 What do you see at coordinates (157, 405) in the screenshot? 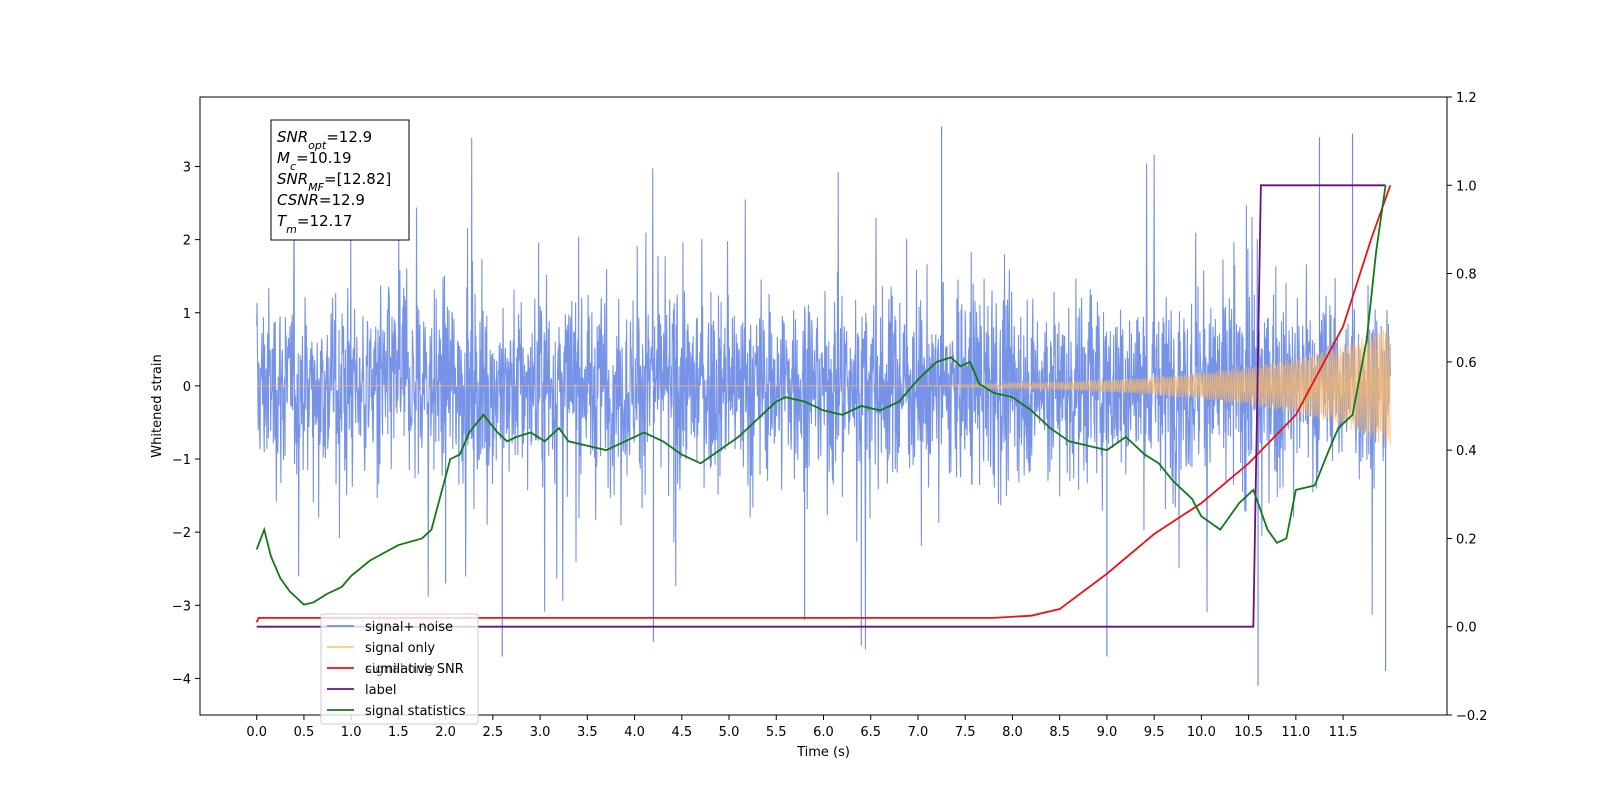
I see `y-axis-label: Whitened strain` at bounding box center [157, 405].